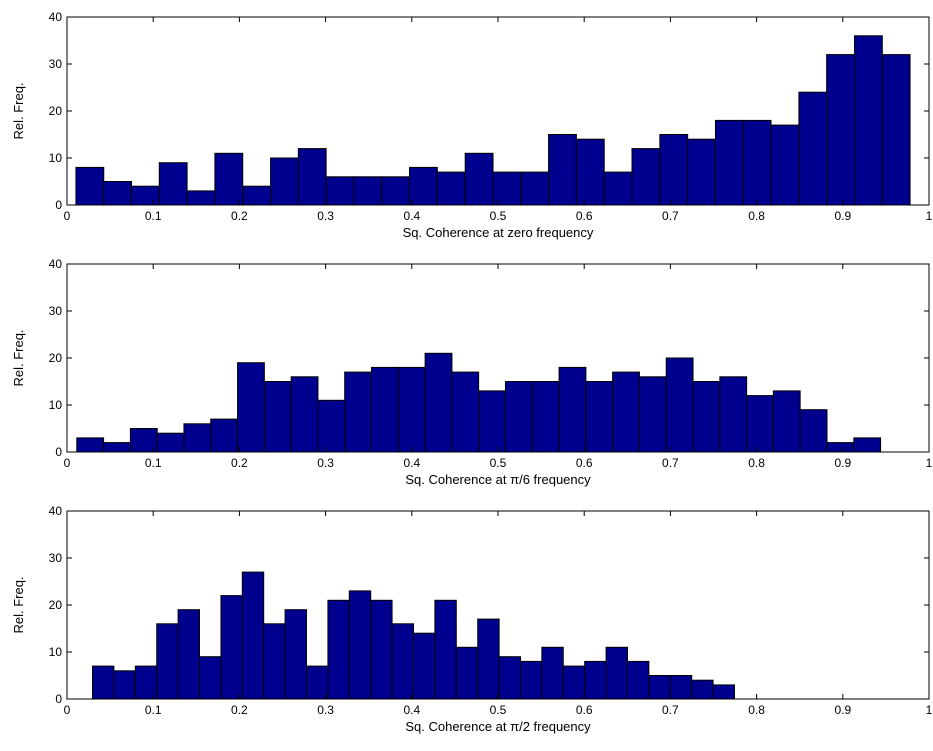 The image size is (933, 751). What do you see at coordinates (842, 463) in the screenshot?
I see `x-tick-label: 0.9` at bounding box center [842, 463].